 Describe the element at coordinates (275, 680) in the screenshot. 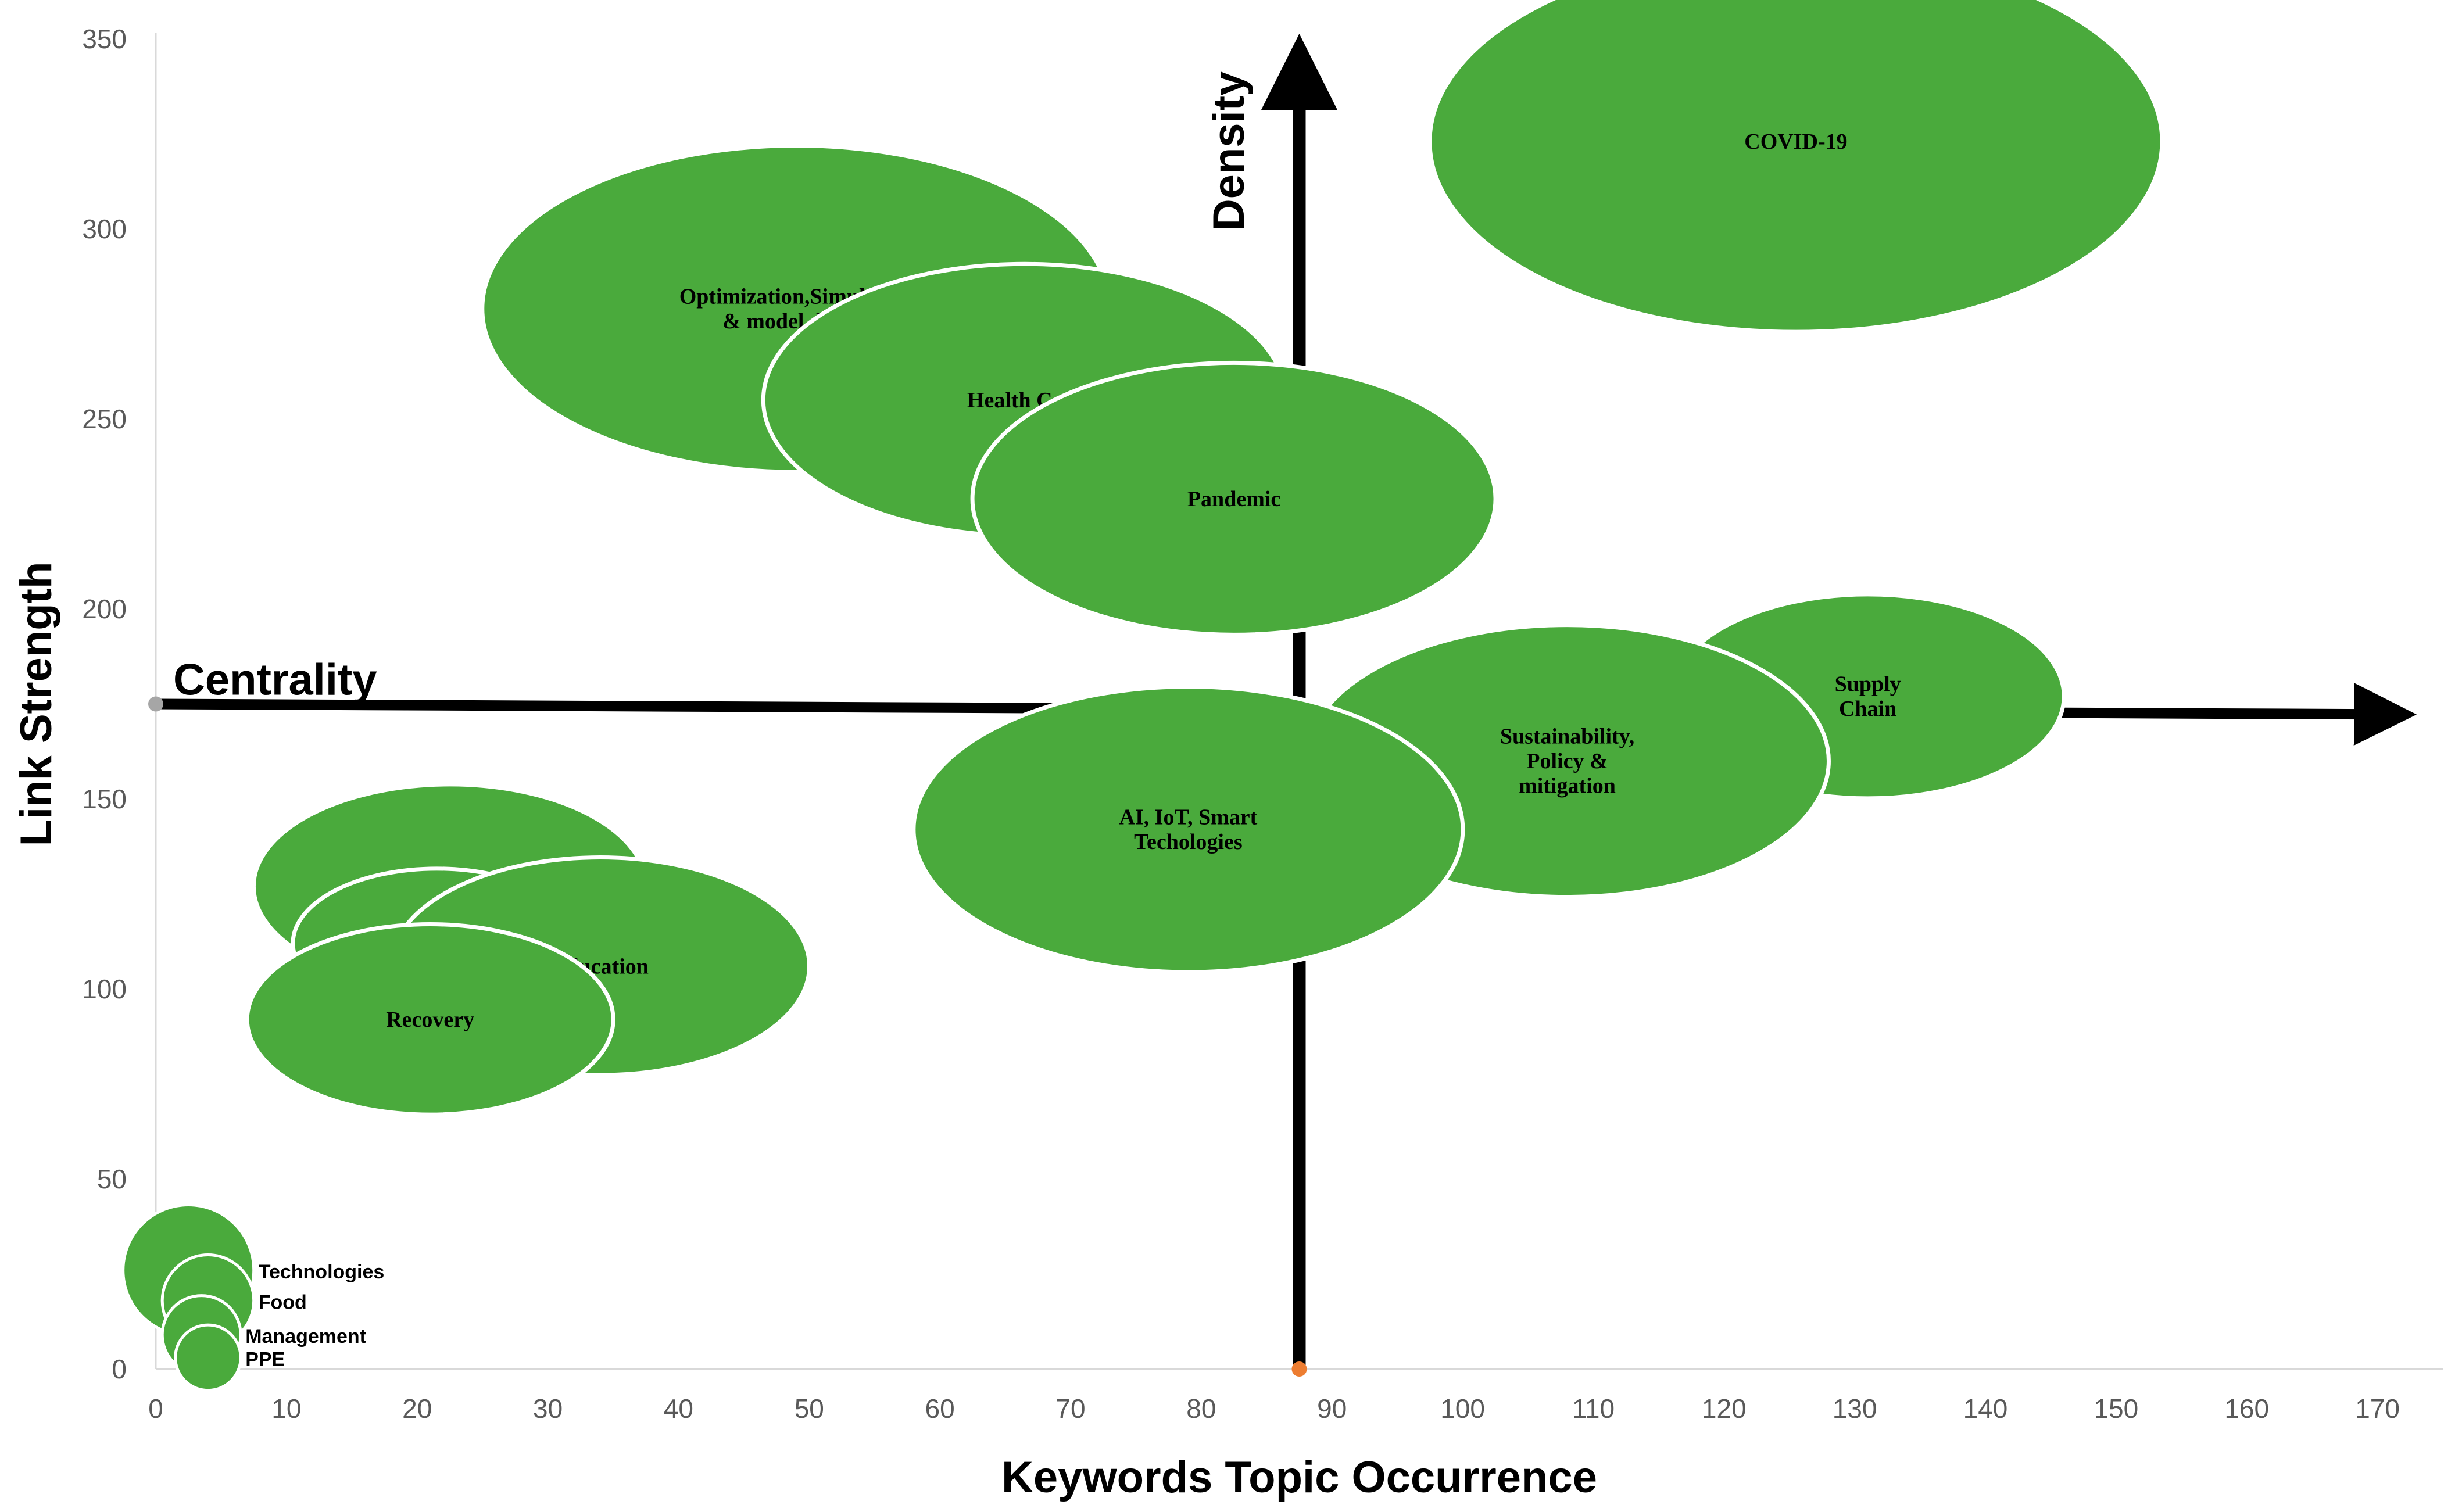

I see `centrality-label: Centrality` at that location.